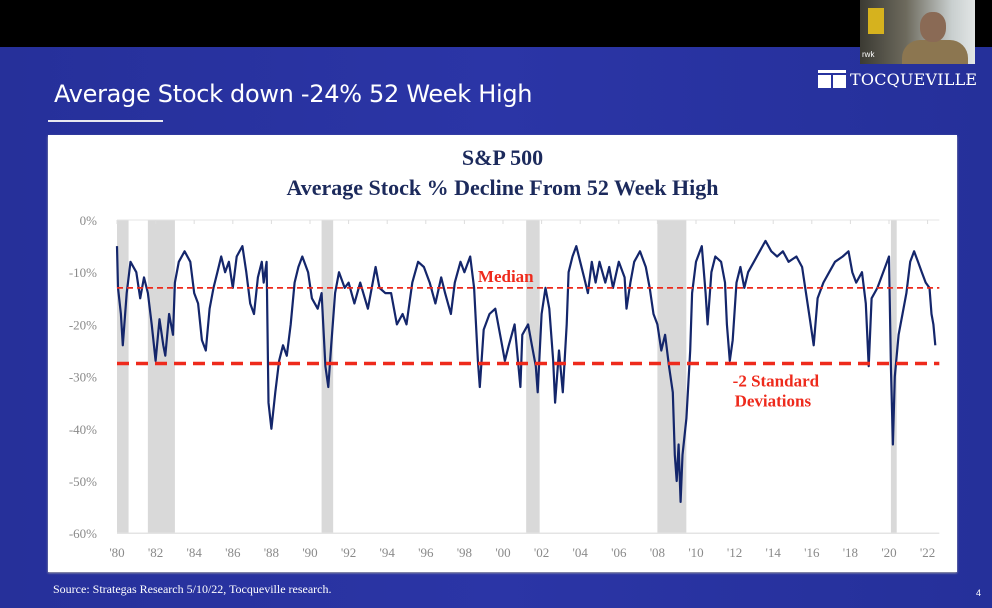  What do you see at coordinates (581, 552) in the screenshot?
I see `x-tick-label: '04` at bounding box center [581, 552].